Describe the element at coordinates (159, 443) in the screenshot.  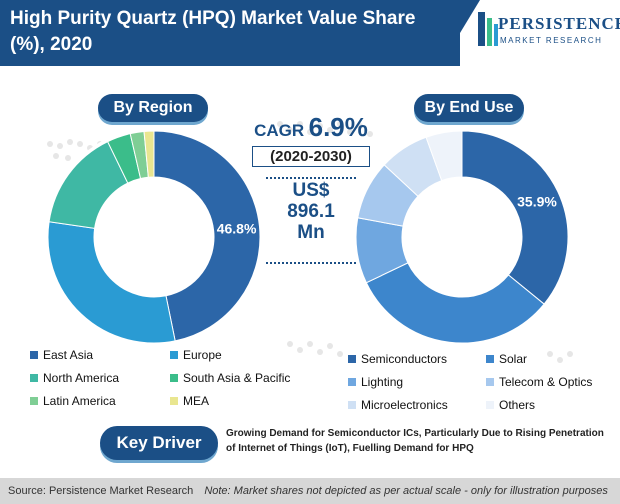
I see `key-driver-label: Key Driver` at that location.